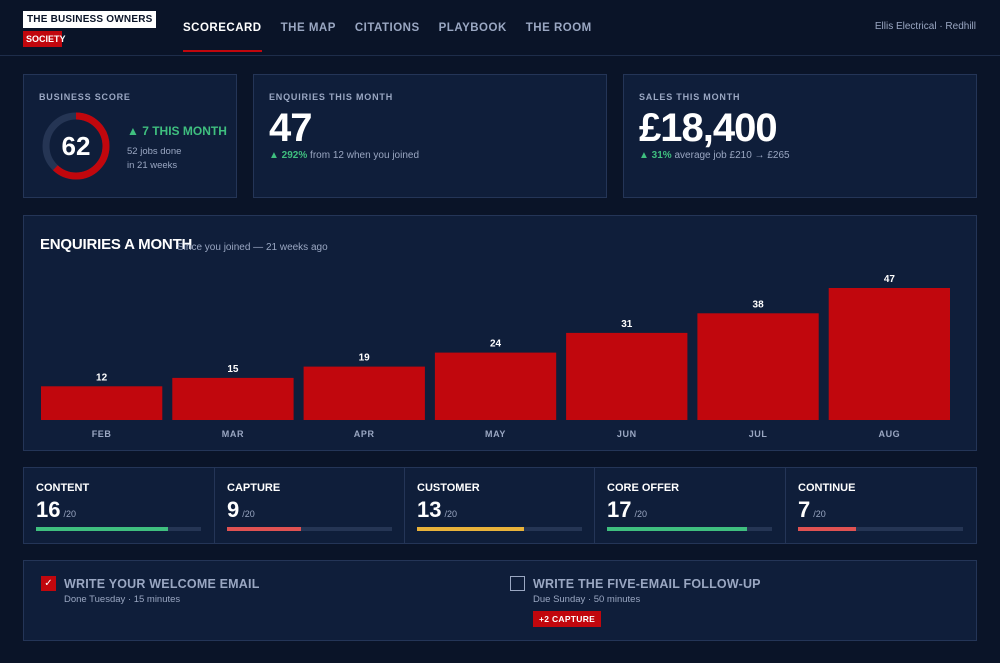 This screenshot has height=663, width=1000. Describe the element at coordinates (889, 354) in the screenshot. I see `bar-aug` at that location.